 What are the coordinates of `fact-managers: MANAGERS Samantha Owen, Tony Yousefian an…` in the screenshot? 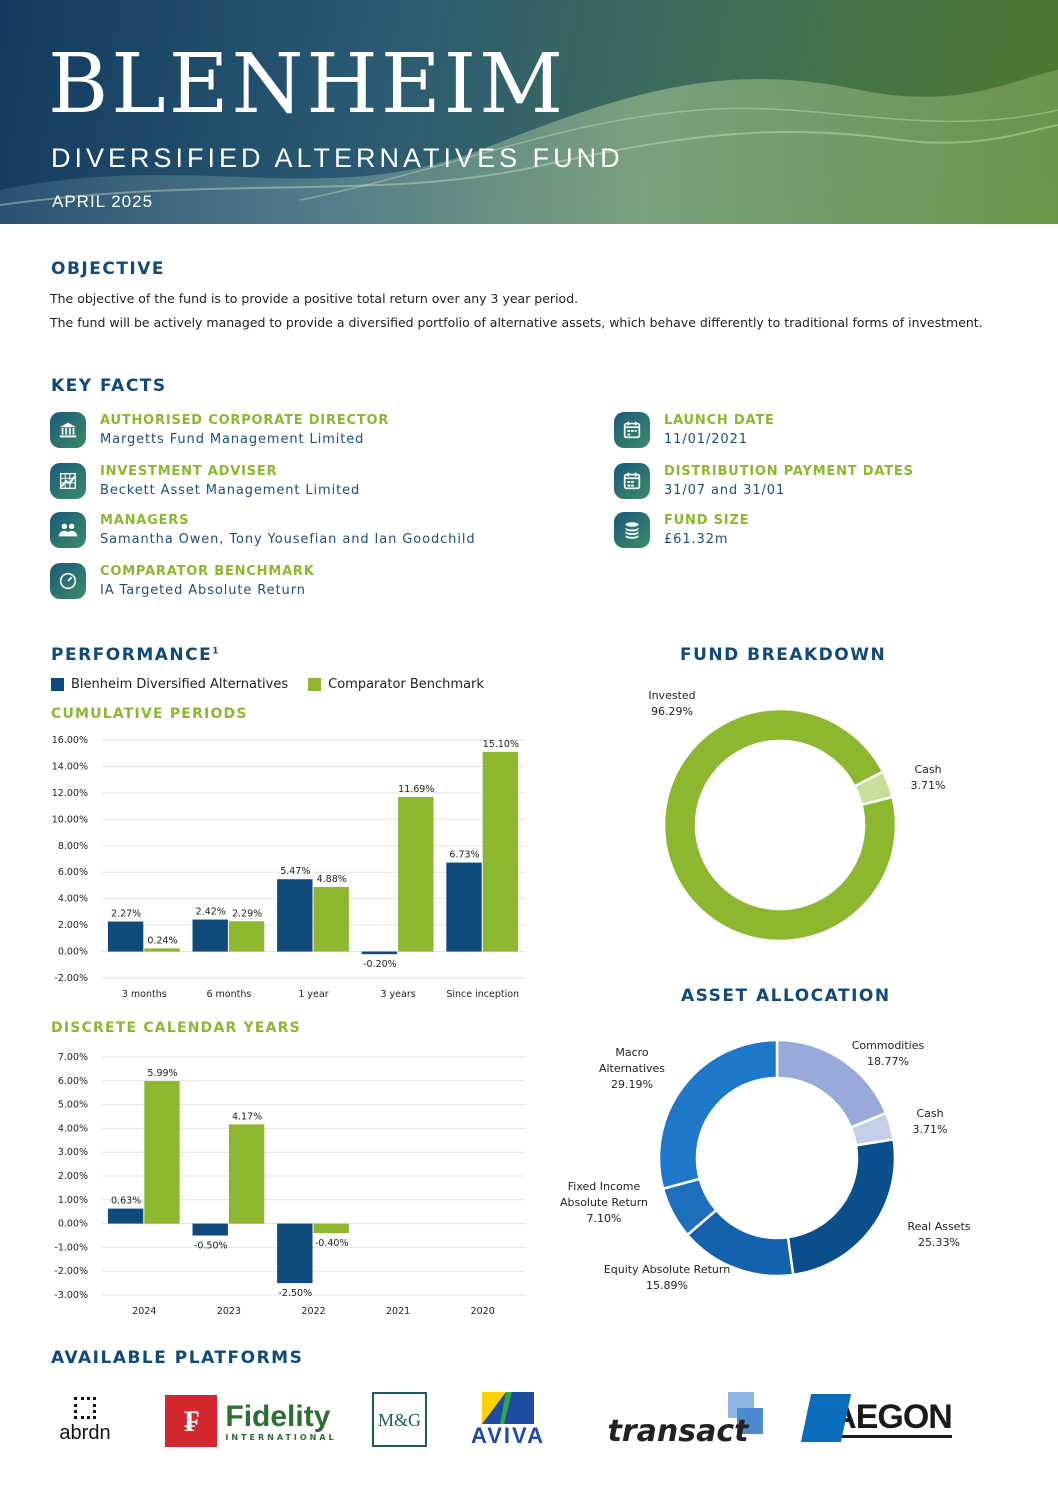 It's located at (263, 531).